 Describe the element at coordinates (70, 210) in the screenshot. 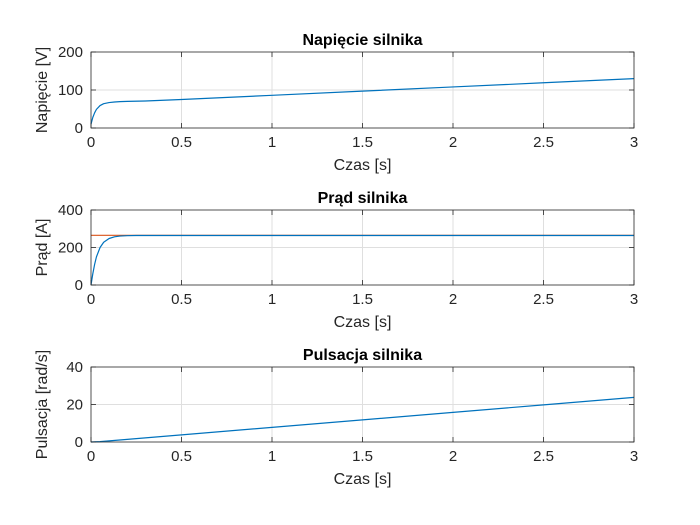

I see `y-tick-label: 400` at that location.